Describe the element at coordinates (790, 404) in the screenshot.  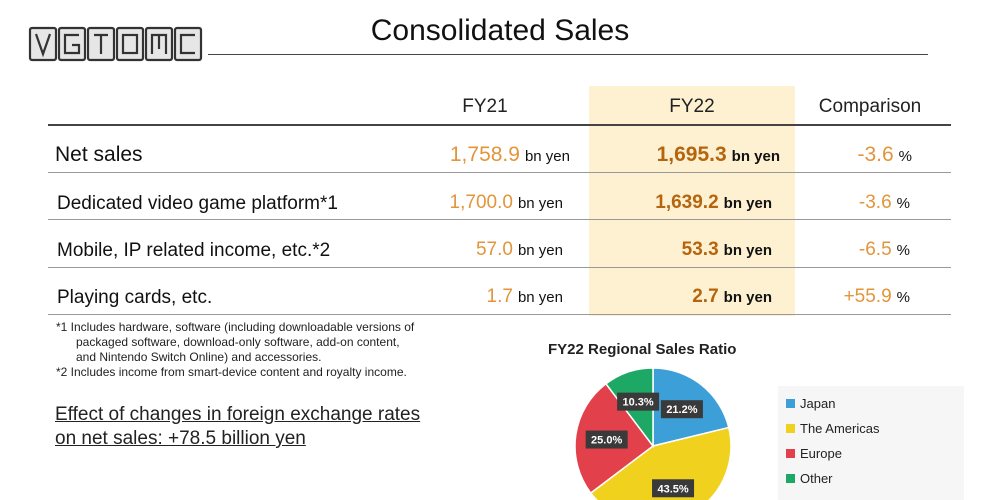
I see `legend-swatch-japan` at that location.